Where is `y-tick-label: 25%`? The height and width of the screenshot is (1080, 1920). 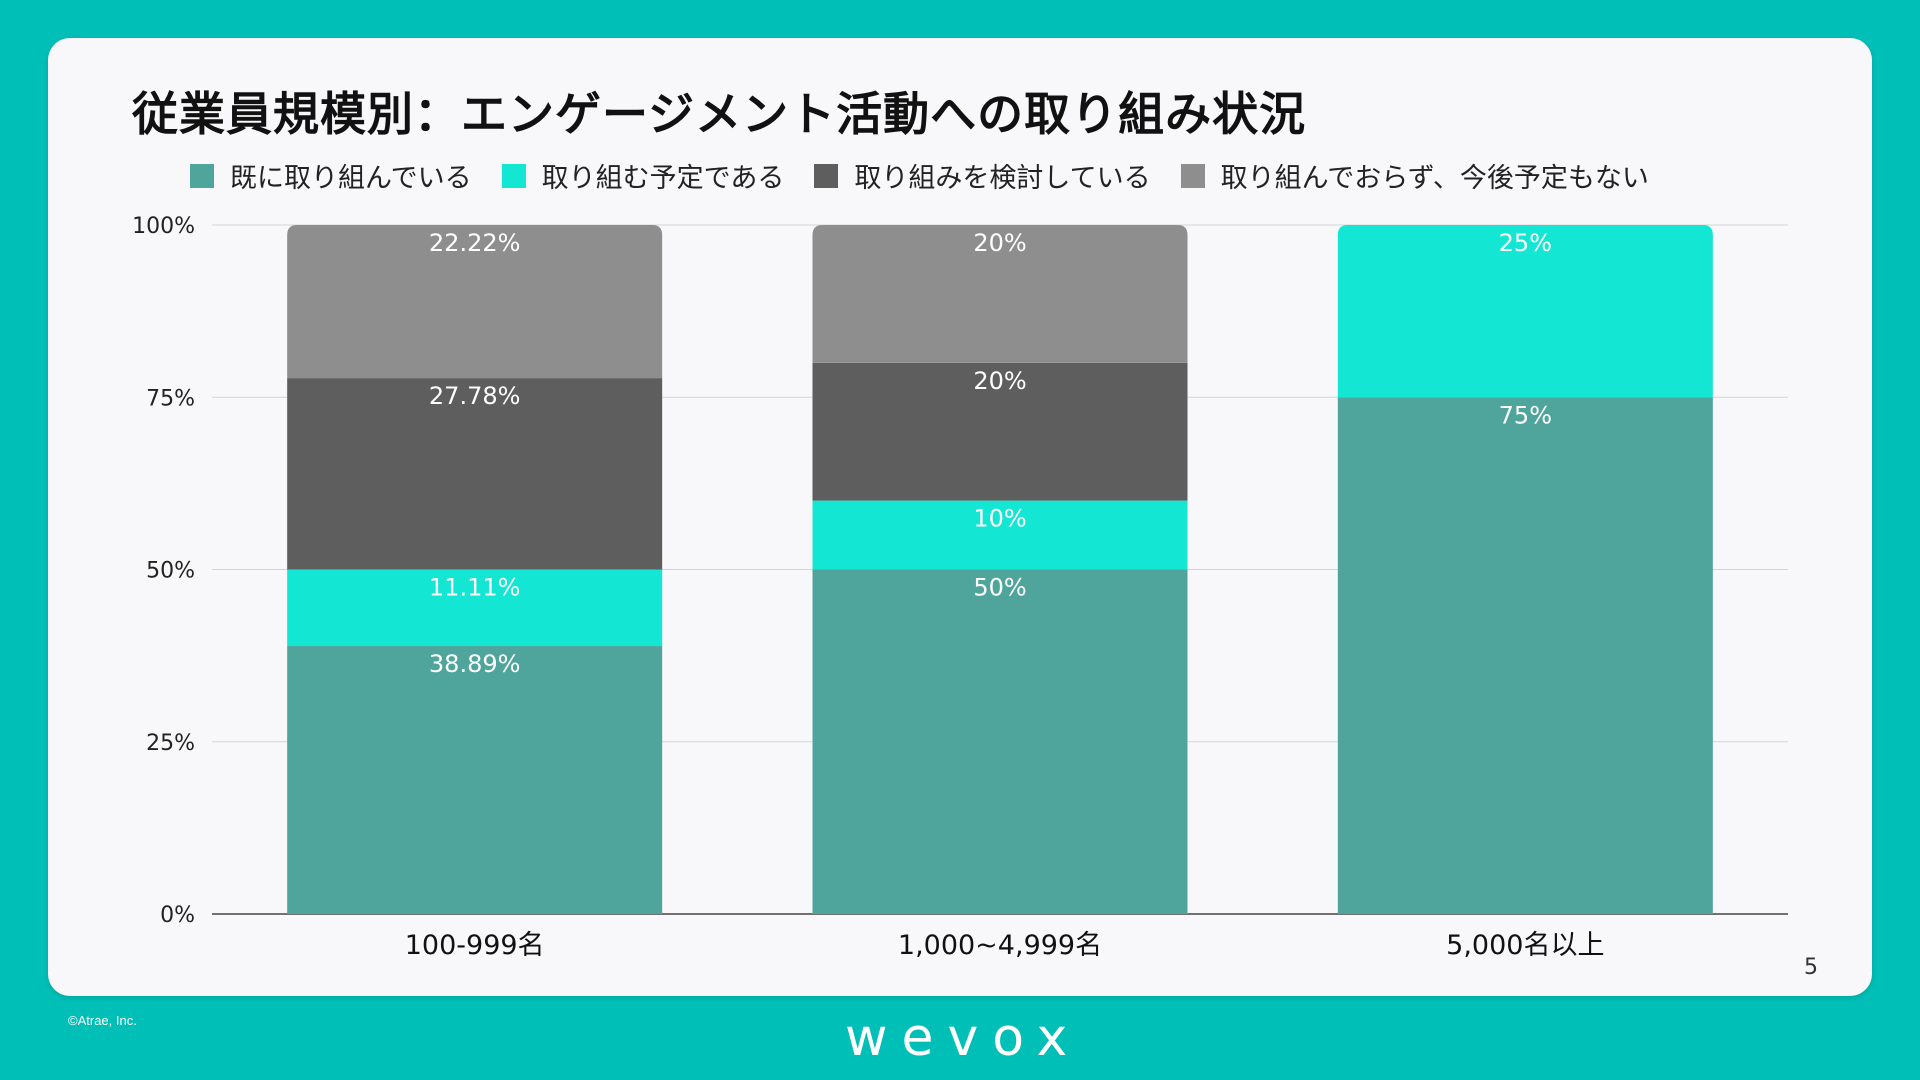 y-tick-label: 25% is located at coordinates (170, 743).